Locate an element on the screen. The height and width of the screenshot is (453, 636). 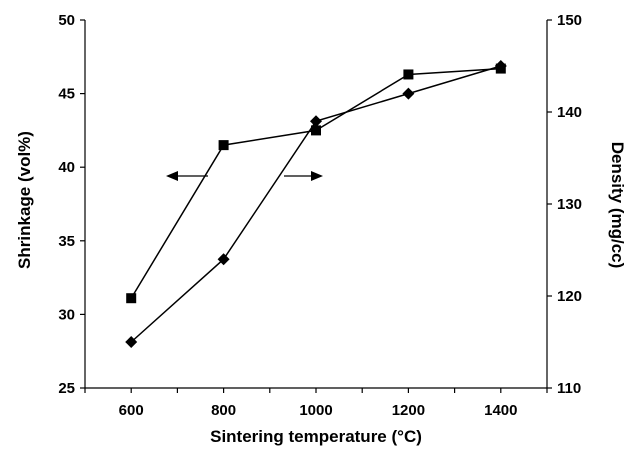
x-tick-label: 800 is located at coordinates (223, 410).